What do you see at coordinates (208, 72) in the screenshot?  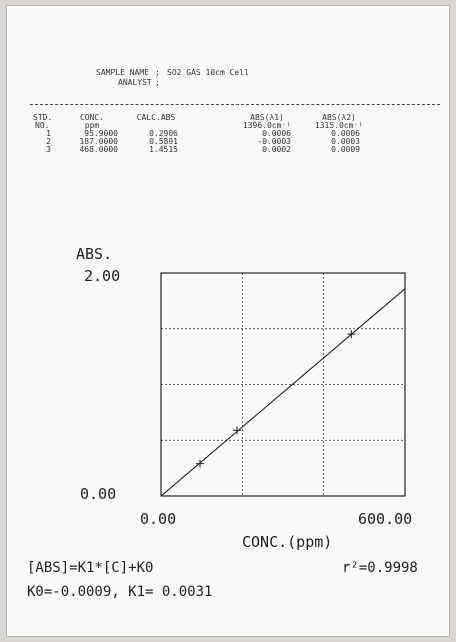 I see `sample-name-value: SO2 GAS 10cm Cell` at bounding box center [208, 72].